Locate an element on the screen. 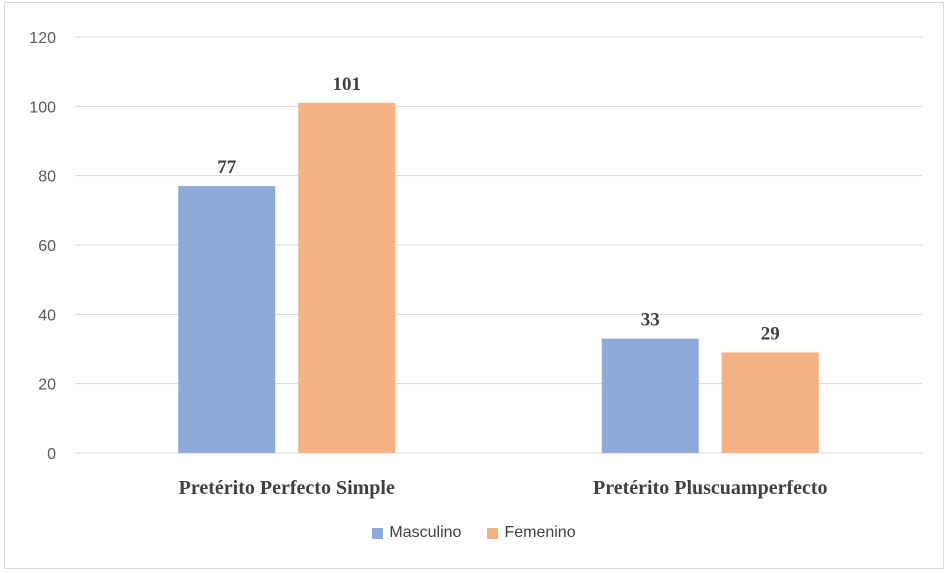 The image size is (948, 573). y-tick-label-20: 20 is located at coordinates (47, 385).